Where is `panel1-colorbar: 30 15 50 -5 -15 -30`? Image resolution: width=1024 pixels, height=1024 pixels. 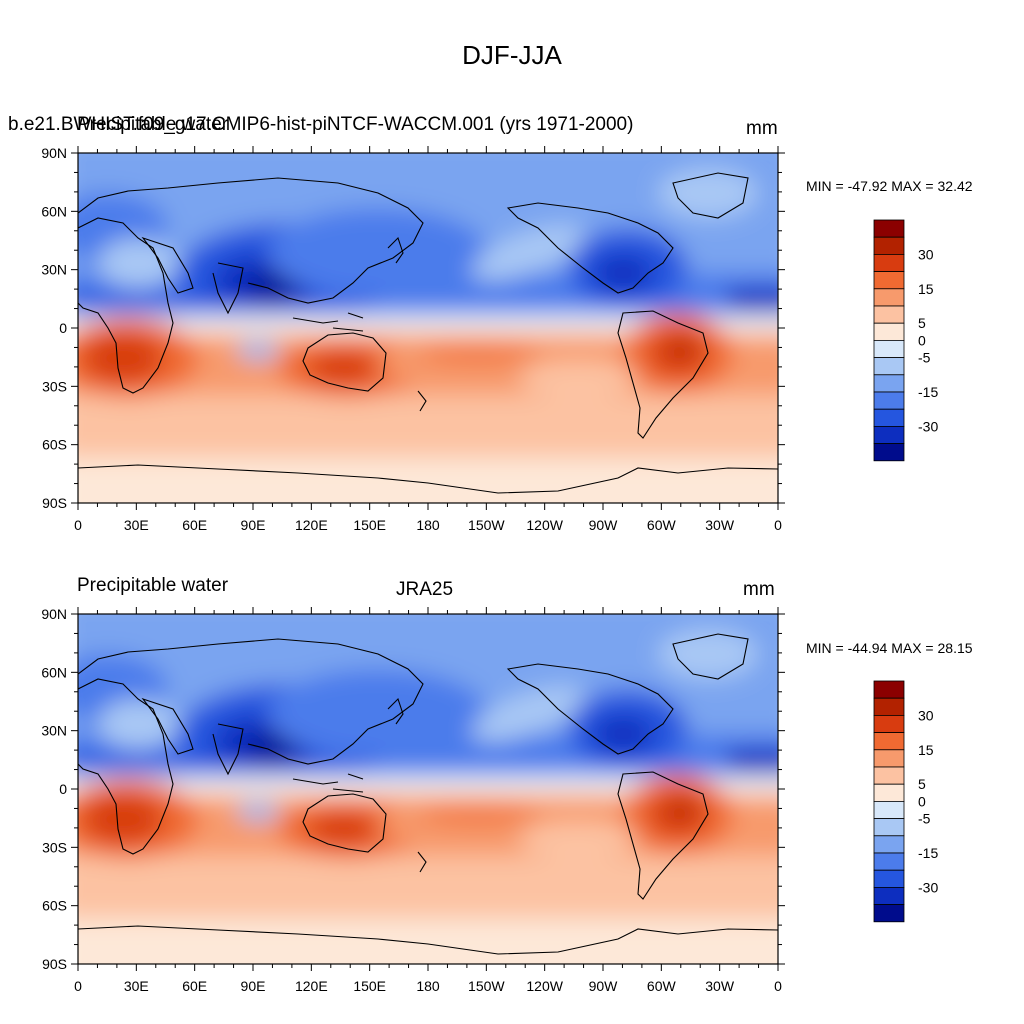 panel1-colorbar: 30 15 50 -5 -15 -30 is located at coordinates (905, 340).